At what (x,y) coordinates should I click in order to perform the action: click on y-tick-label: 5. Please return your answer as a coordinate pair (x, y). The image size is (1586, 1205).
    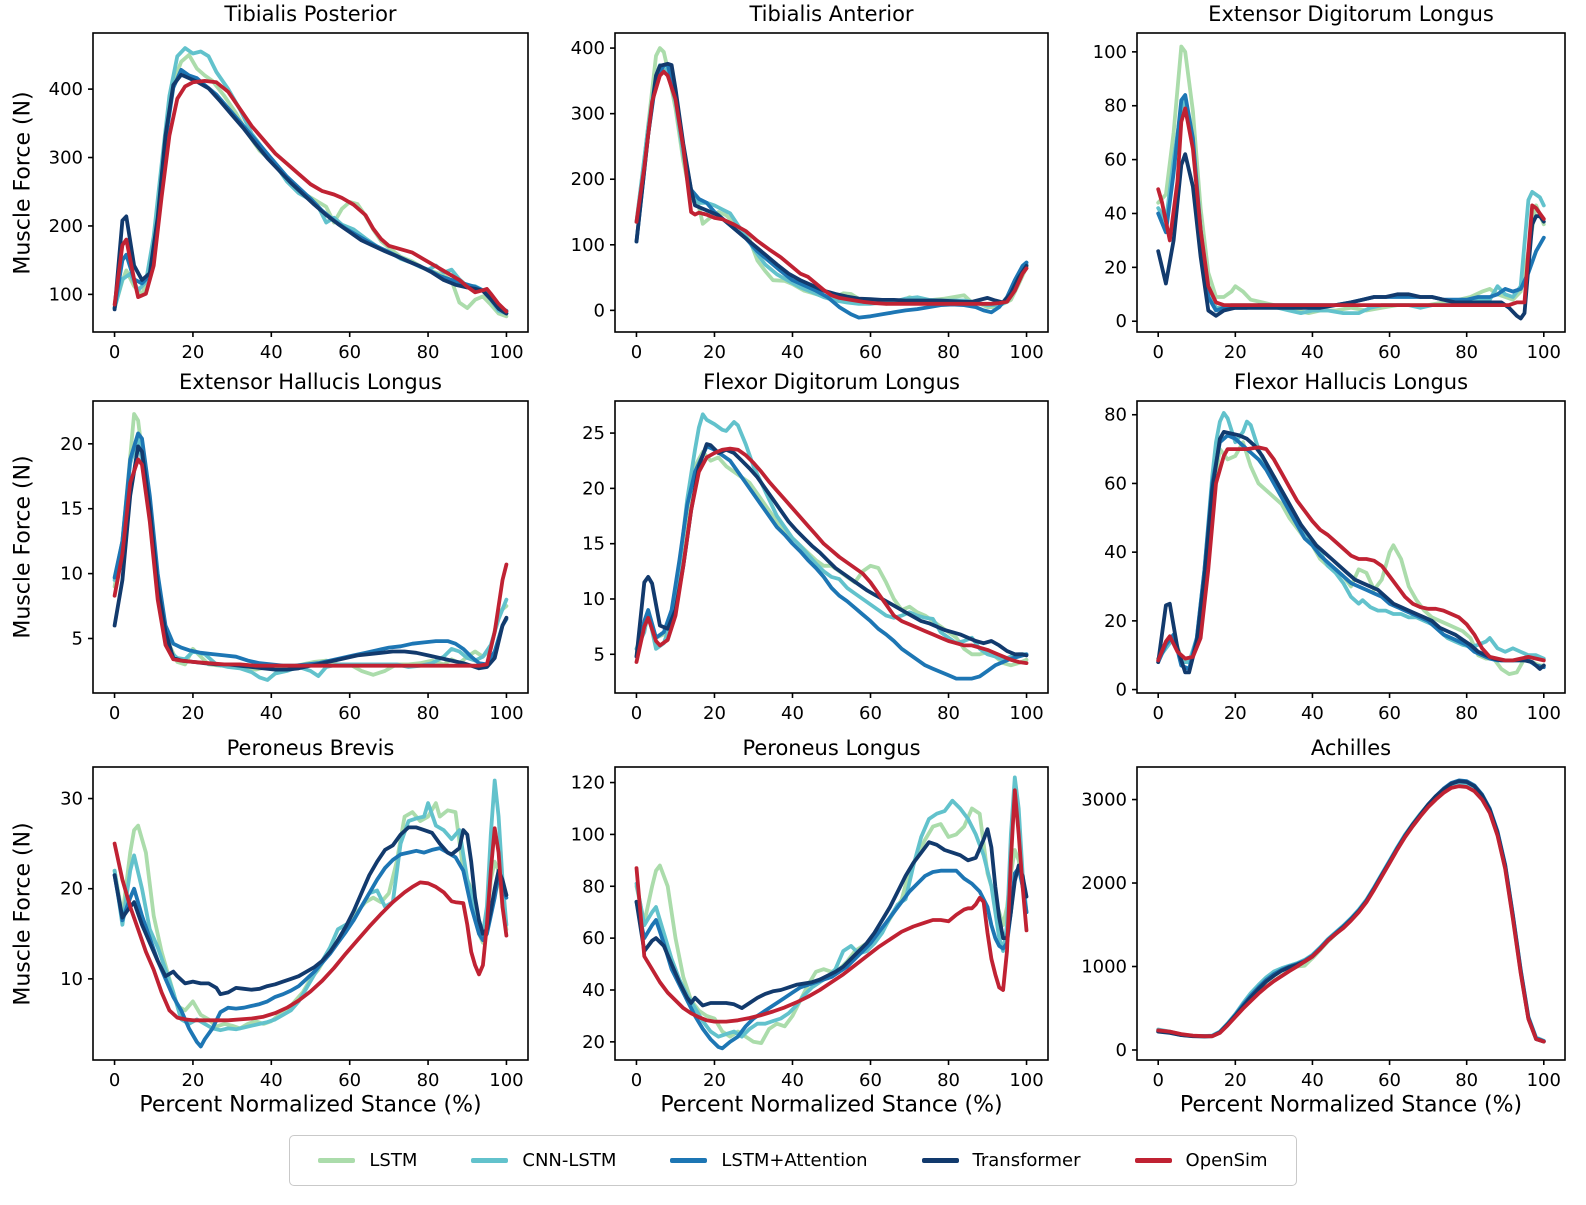
    Looking at the image, I should click on (599, 654).